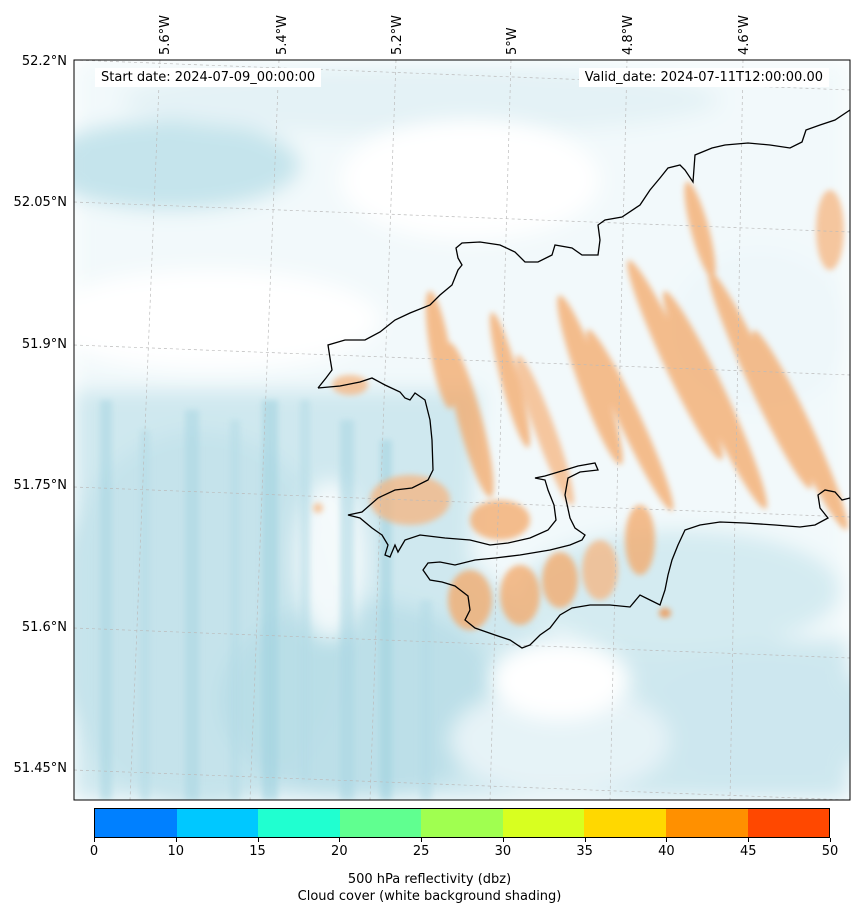 The height and width of the screenshot is (914, 859). I want to click on lon-label: 4.8°W, so click(628, 35).